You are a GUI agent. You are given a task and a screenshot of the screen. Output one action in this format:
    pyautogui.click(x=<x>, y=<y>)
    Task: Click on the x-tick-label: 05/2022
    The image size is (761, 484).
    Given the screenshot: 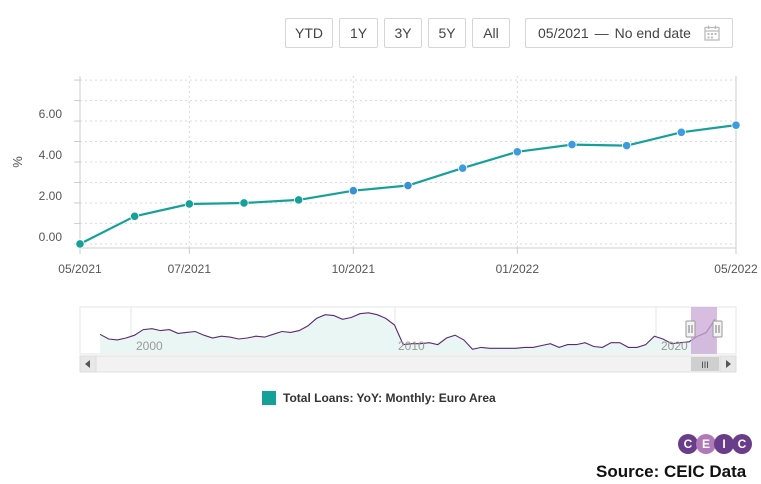 What is the action you would take?
    pyautogui.click(x=736, y=269)
    